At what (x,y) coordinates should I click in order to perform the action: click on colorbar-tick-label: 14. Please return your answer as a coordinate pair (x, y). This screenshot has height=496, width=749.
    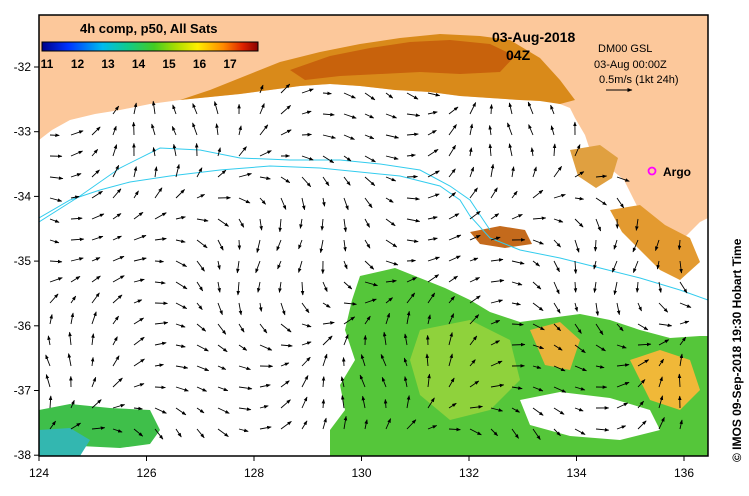
    Looking at the image, I should click on (139, 64).